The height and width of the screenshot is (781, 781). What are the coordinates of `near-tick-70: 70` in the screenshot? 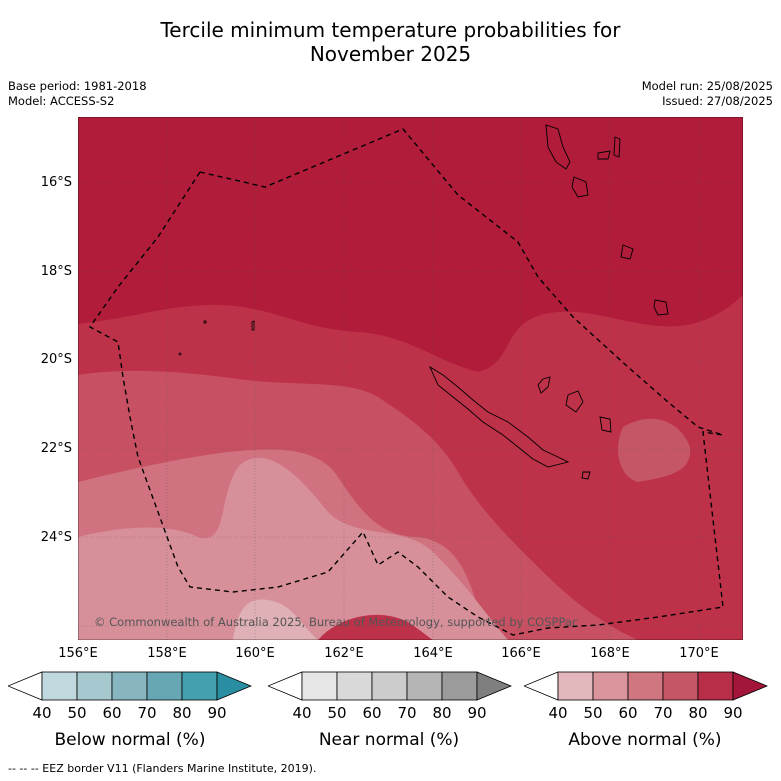 It's located at (407, 713).